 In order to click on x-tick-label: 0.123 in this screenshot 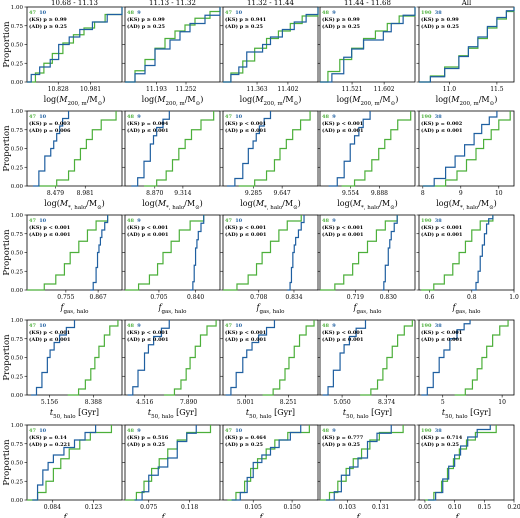, I will do `click(93, 507)`.